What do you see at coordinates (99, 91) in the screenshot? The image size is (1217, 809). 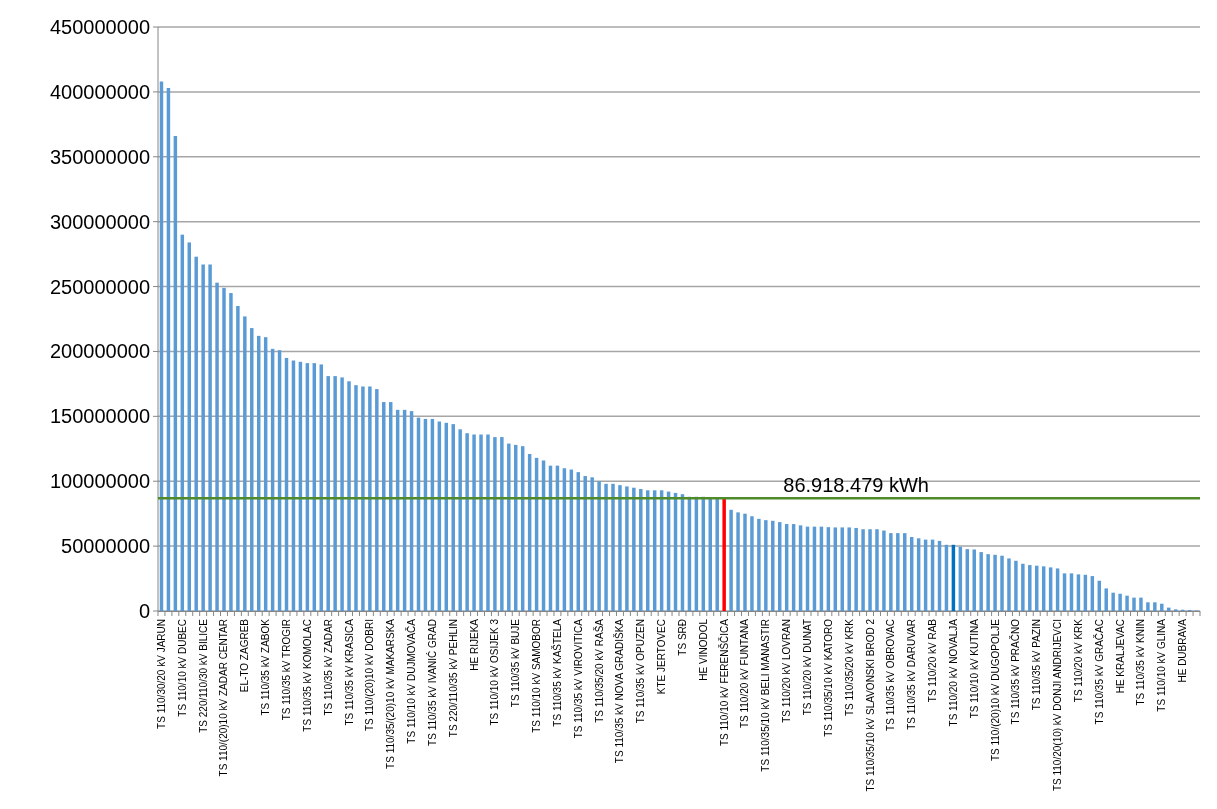 I see `y-tick-label: 400000000` at bounding box center [99, 91].